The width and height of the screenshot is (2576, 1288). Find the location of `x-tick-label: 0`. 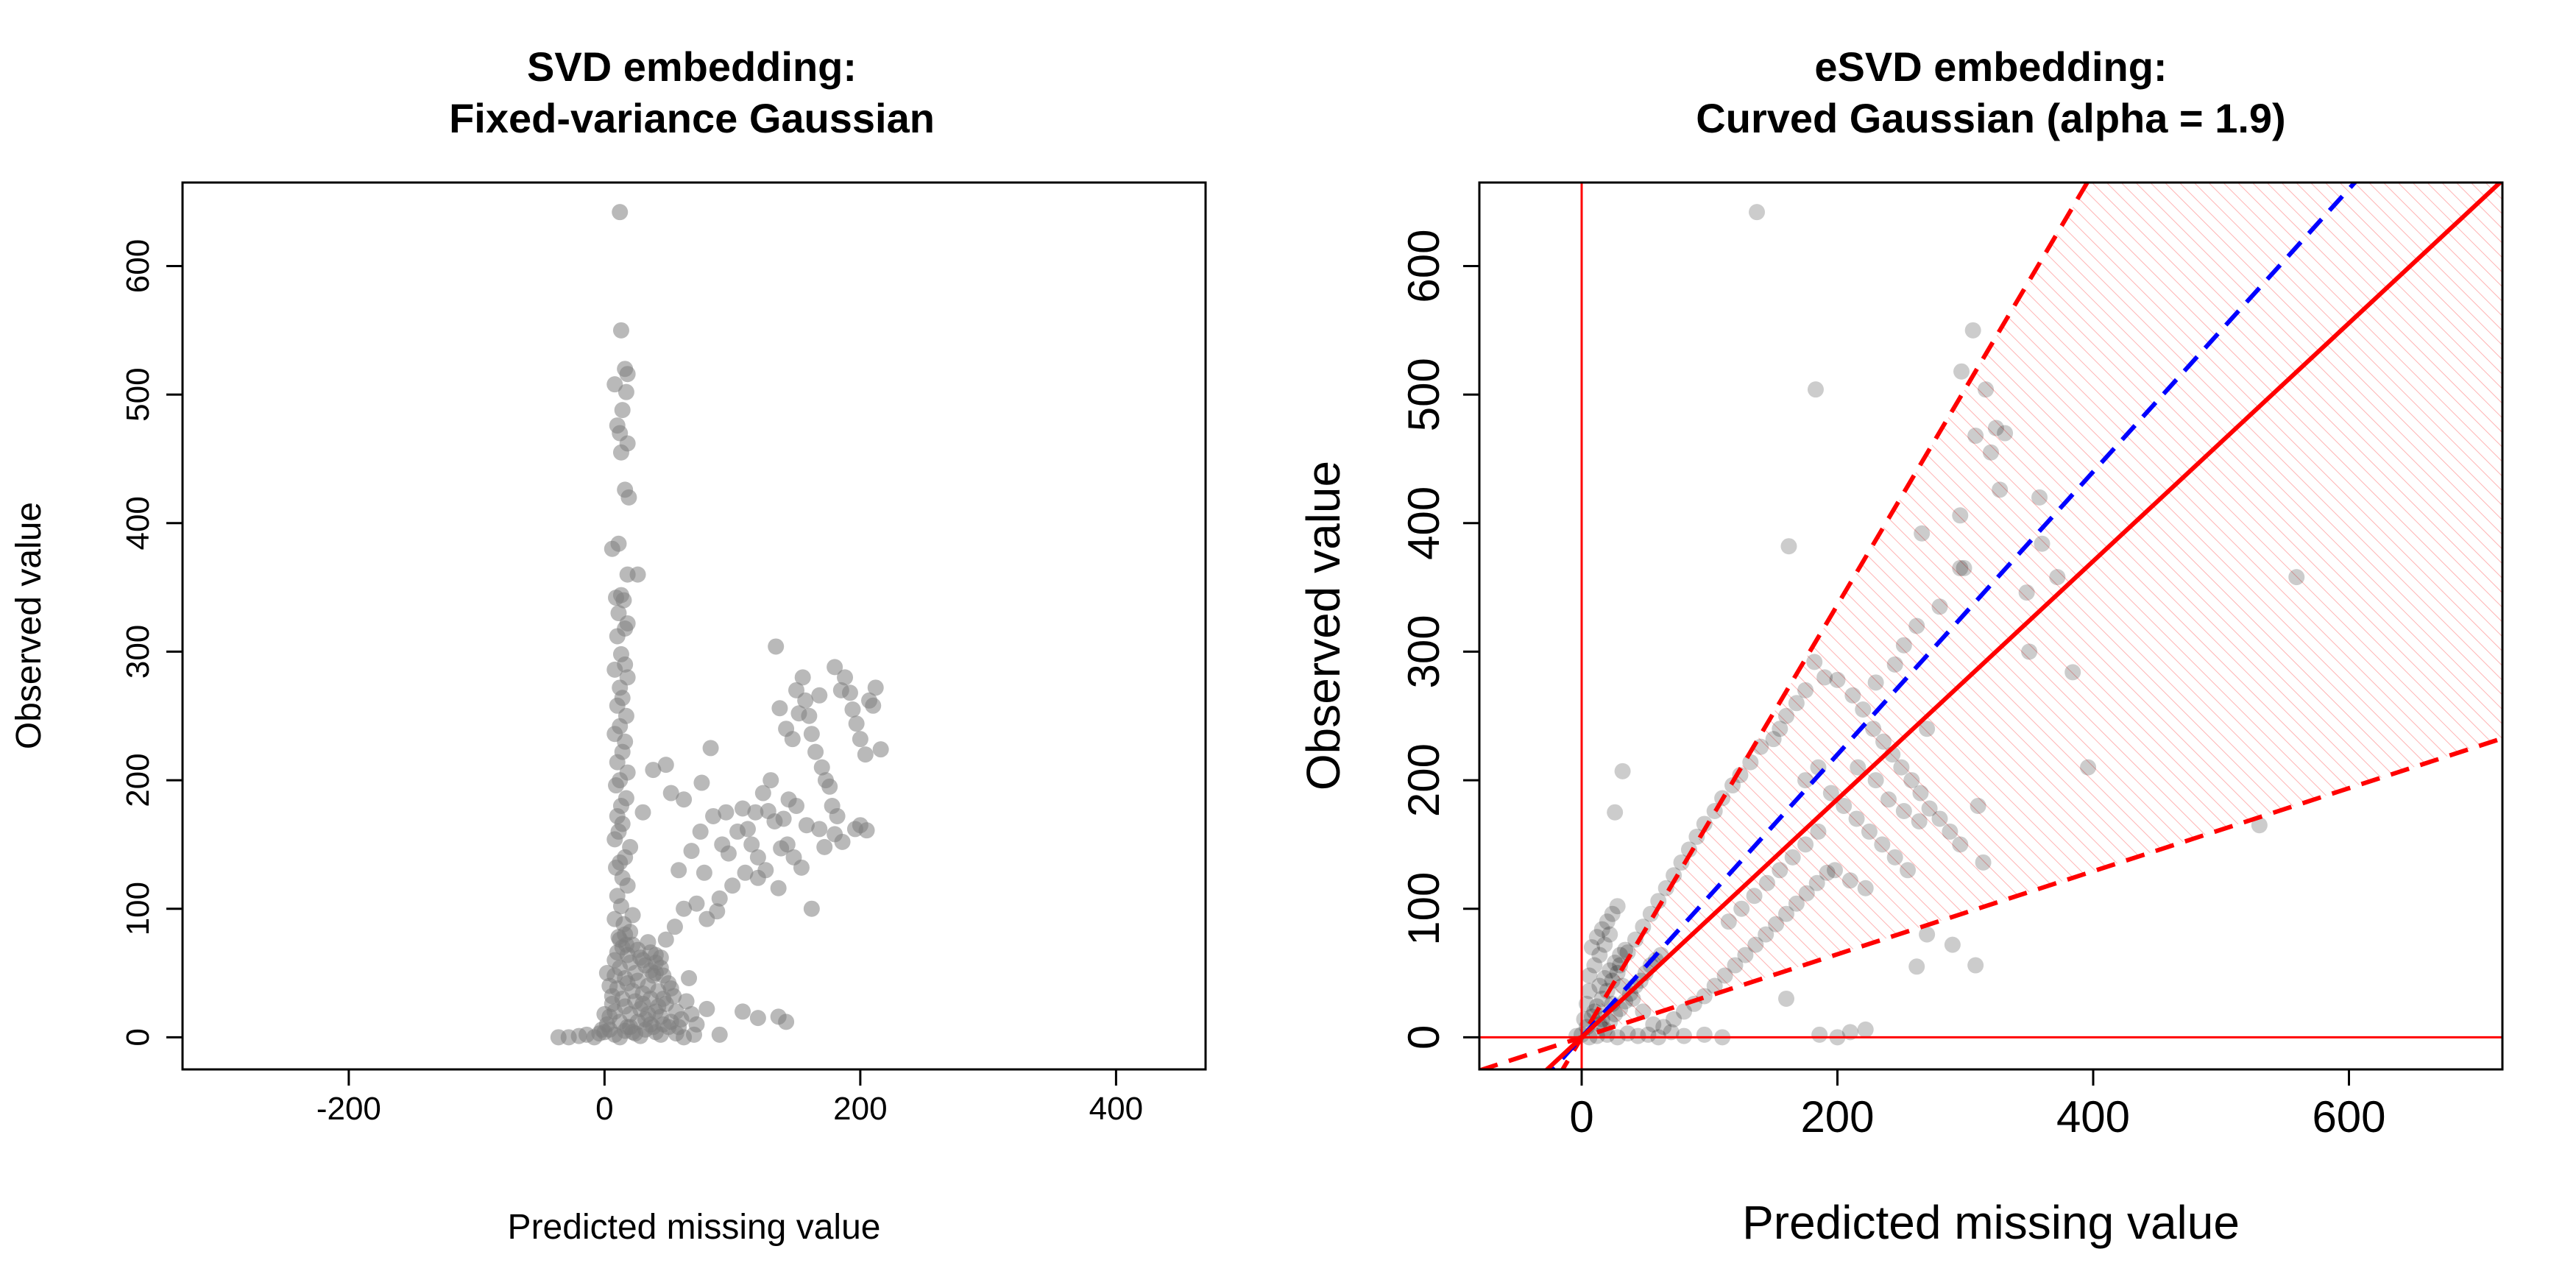

x-tick-label: 0 is located at coordinates (1581, 1117).